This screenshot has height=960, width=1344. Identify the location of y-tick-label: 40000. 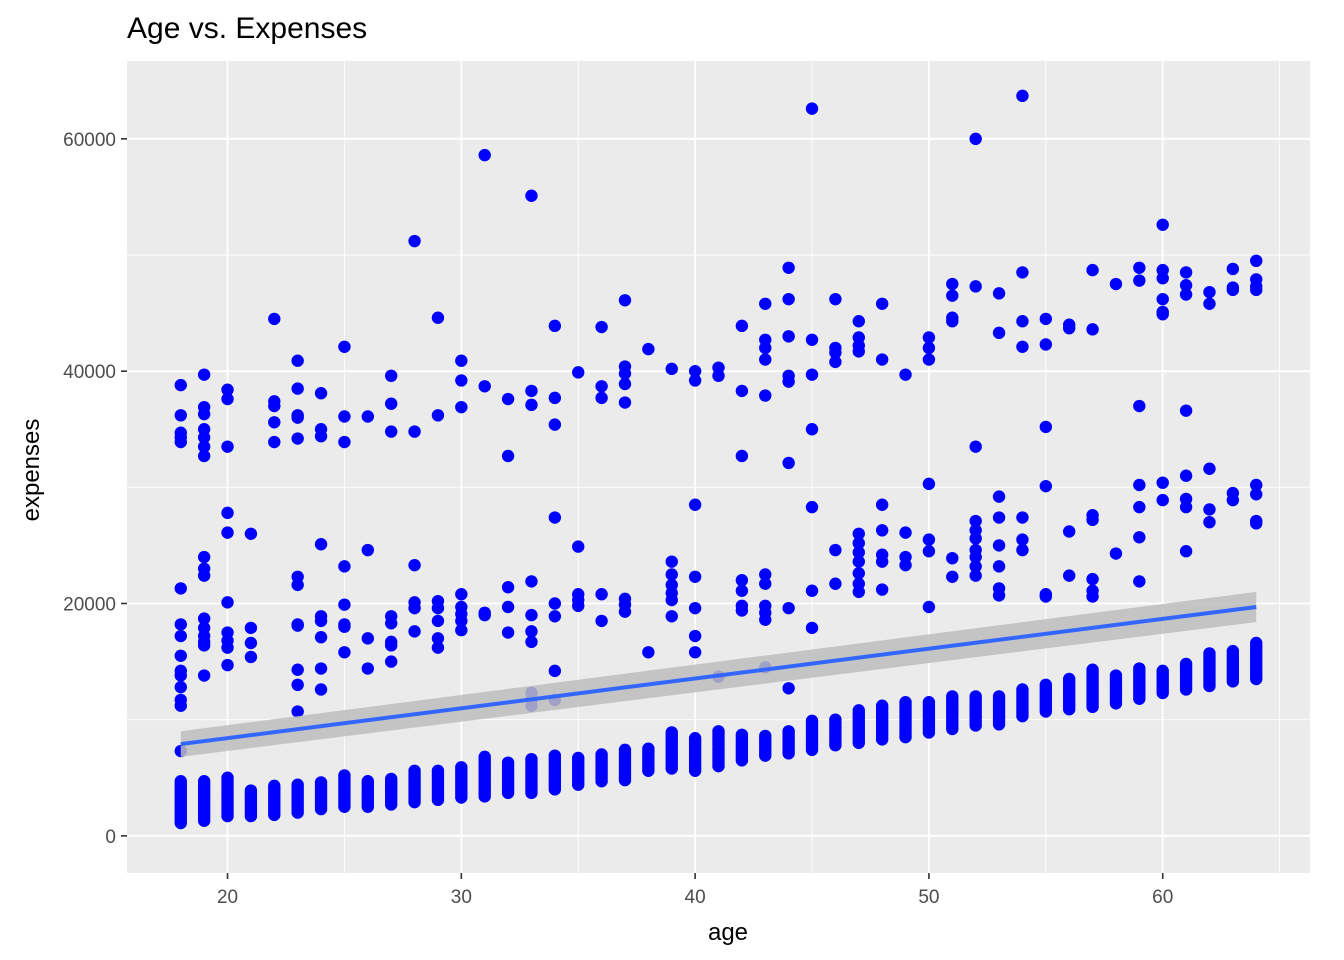
(89, 372).